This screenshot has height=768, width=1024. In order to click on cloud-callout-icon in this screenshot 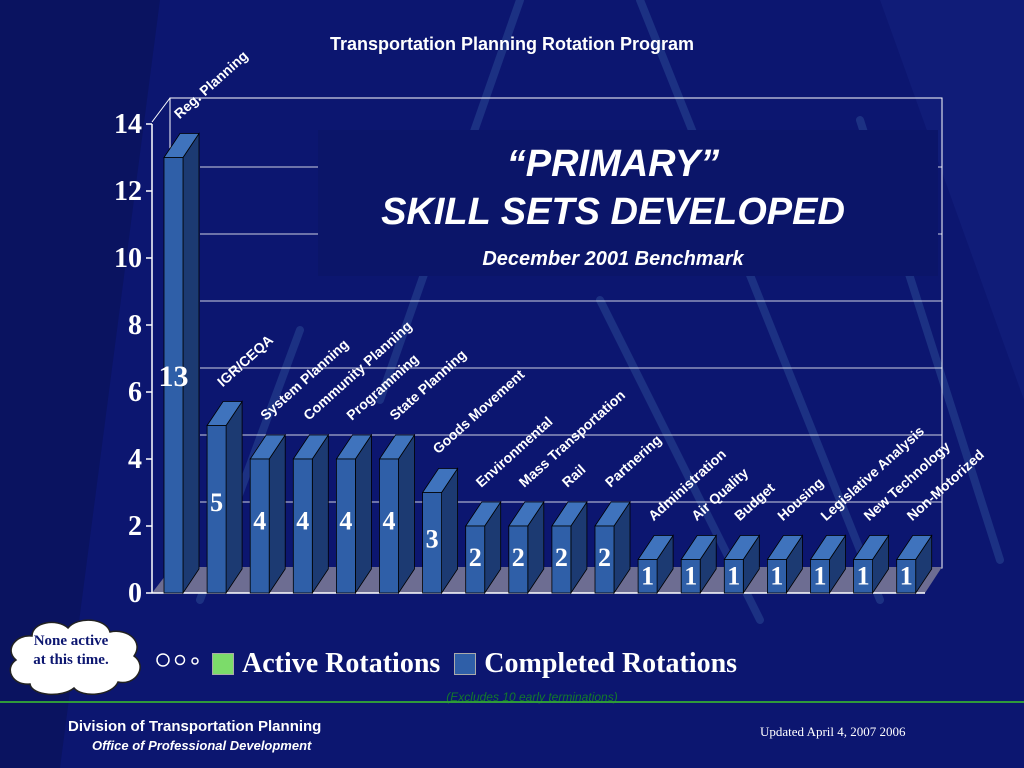, I will do `click(75, 657)`.